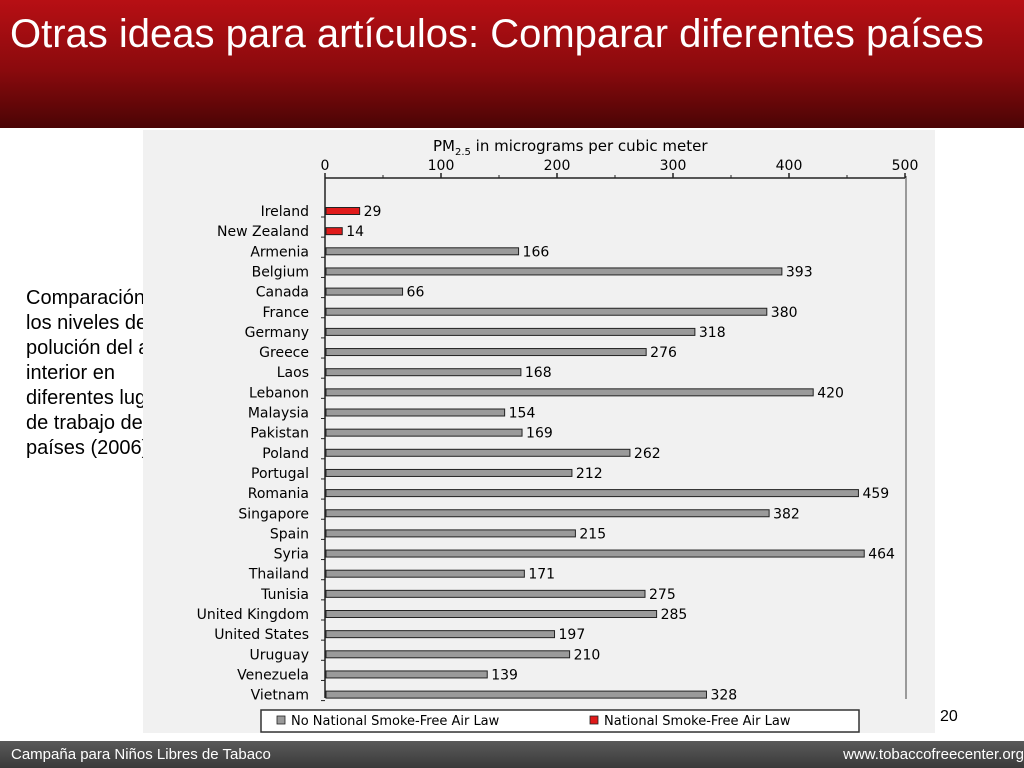  What do you see at coordinates (293, 373) in the screenshot?
I see `category-label: Laos` at bounding box center [293, 373].